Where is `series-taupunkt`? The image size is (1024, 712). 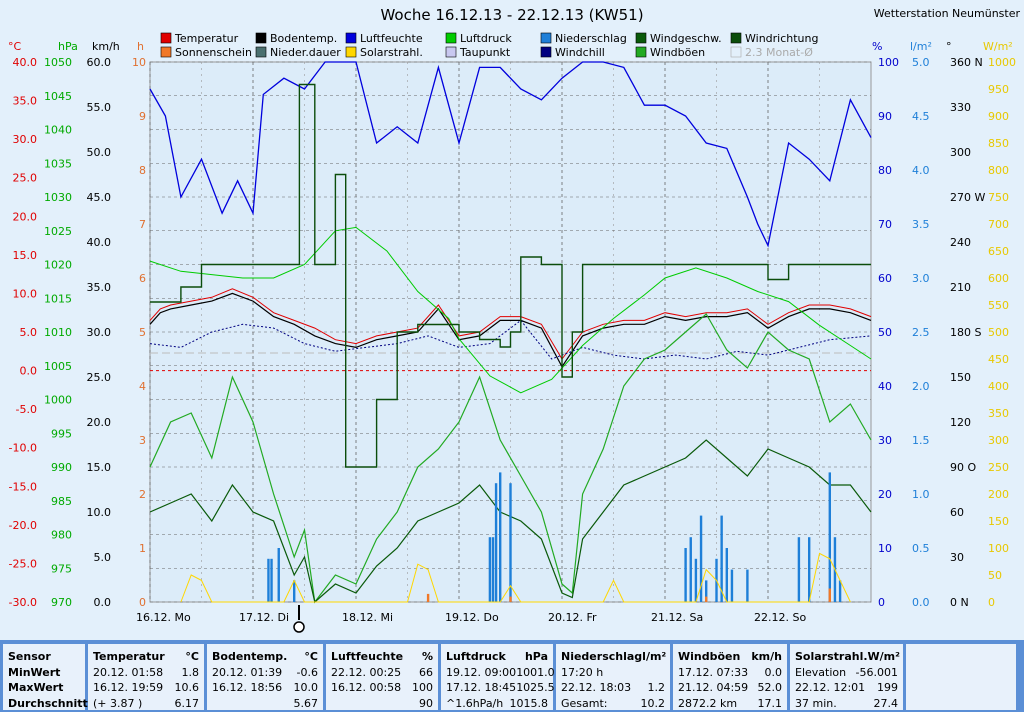 series-taupunkt is located at coordinates (510, 339).